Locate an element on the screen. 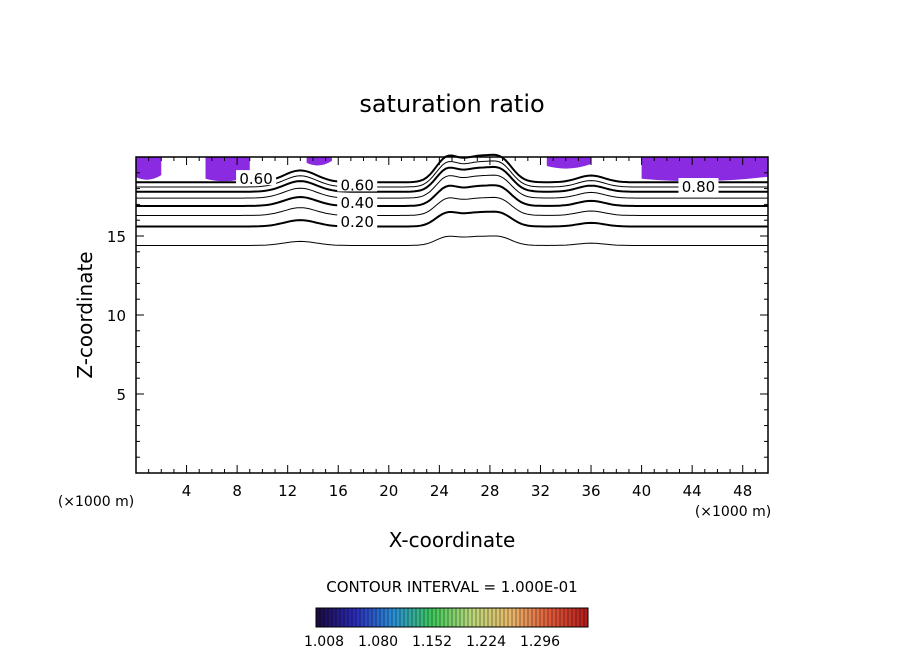  x-axis-title: X-coordinate is located at coordinates (452, 540).